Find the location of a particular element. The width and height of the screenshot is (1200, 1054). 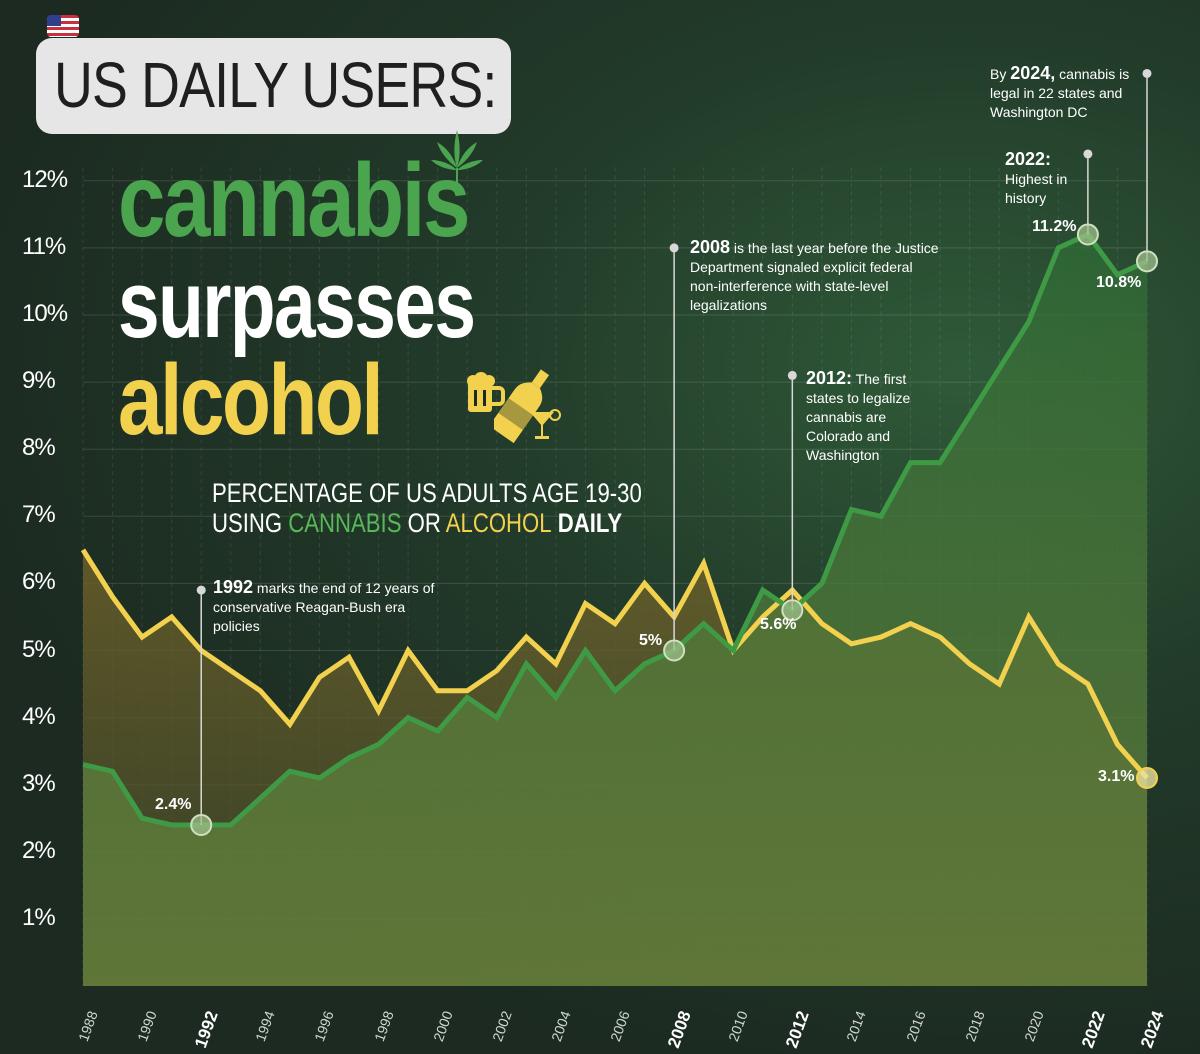

subtitle-line-2: USING CANNABIS OR ALCOHOL DAILY is located at coordinates (417, 523).